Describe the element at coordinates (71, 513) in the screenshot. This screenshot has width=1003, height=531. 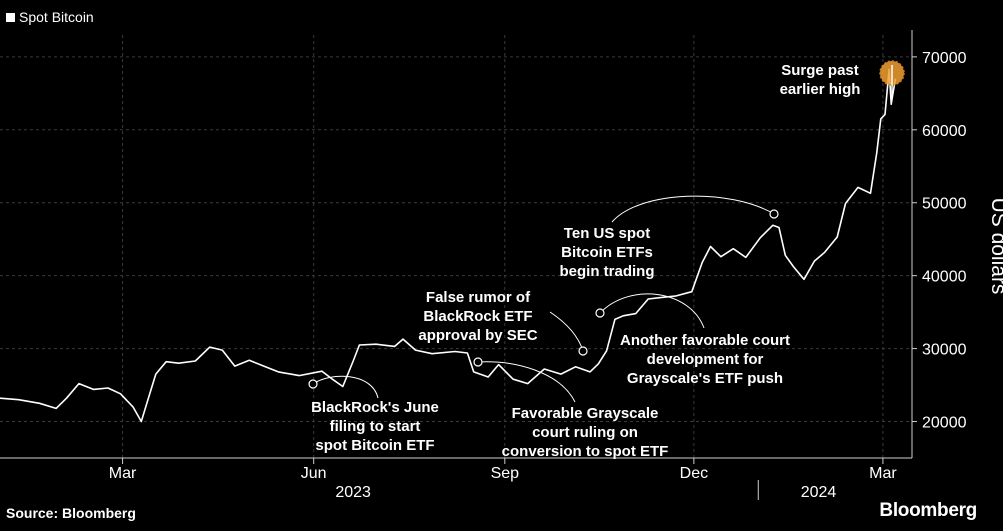
I see `source-note: Source: Bloomberg` at that location.